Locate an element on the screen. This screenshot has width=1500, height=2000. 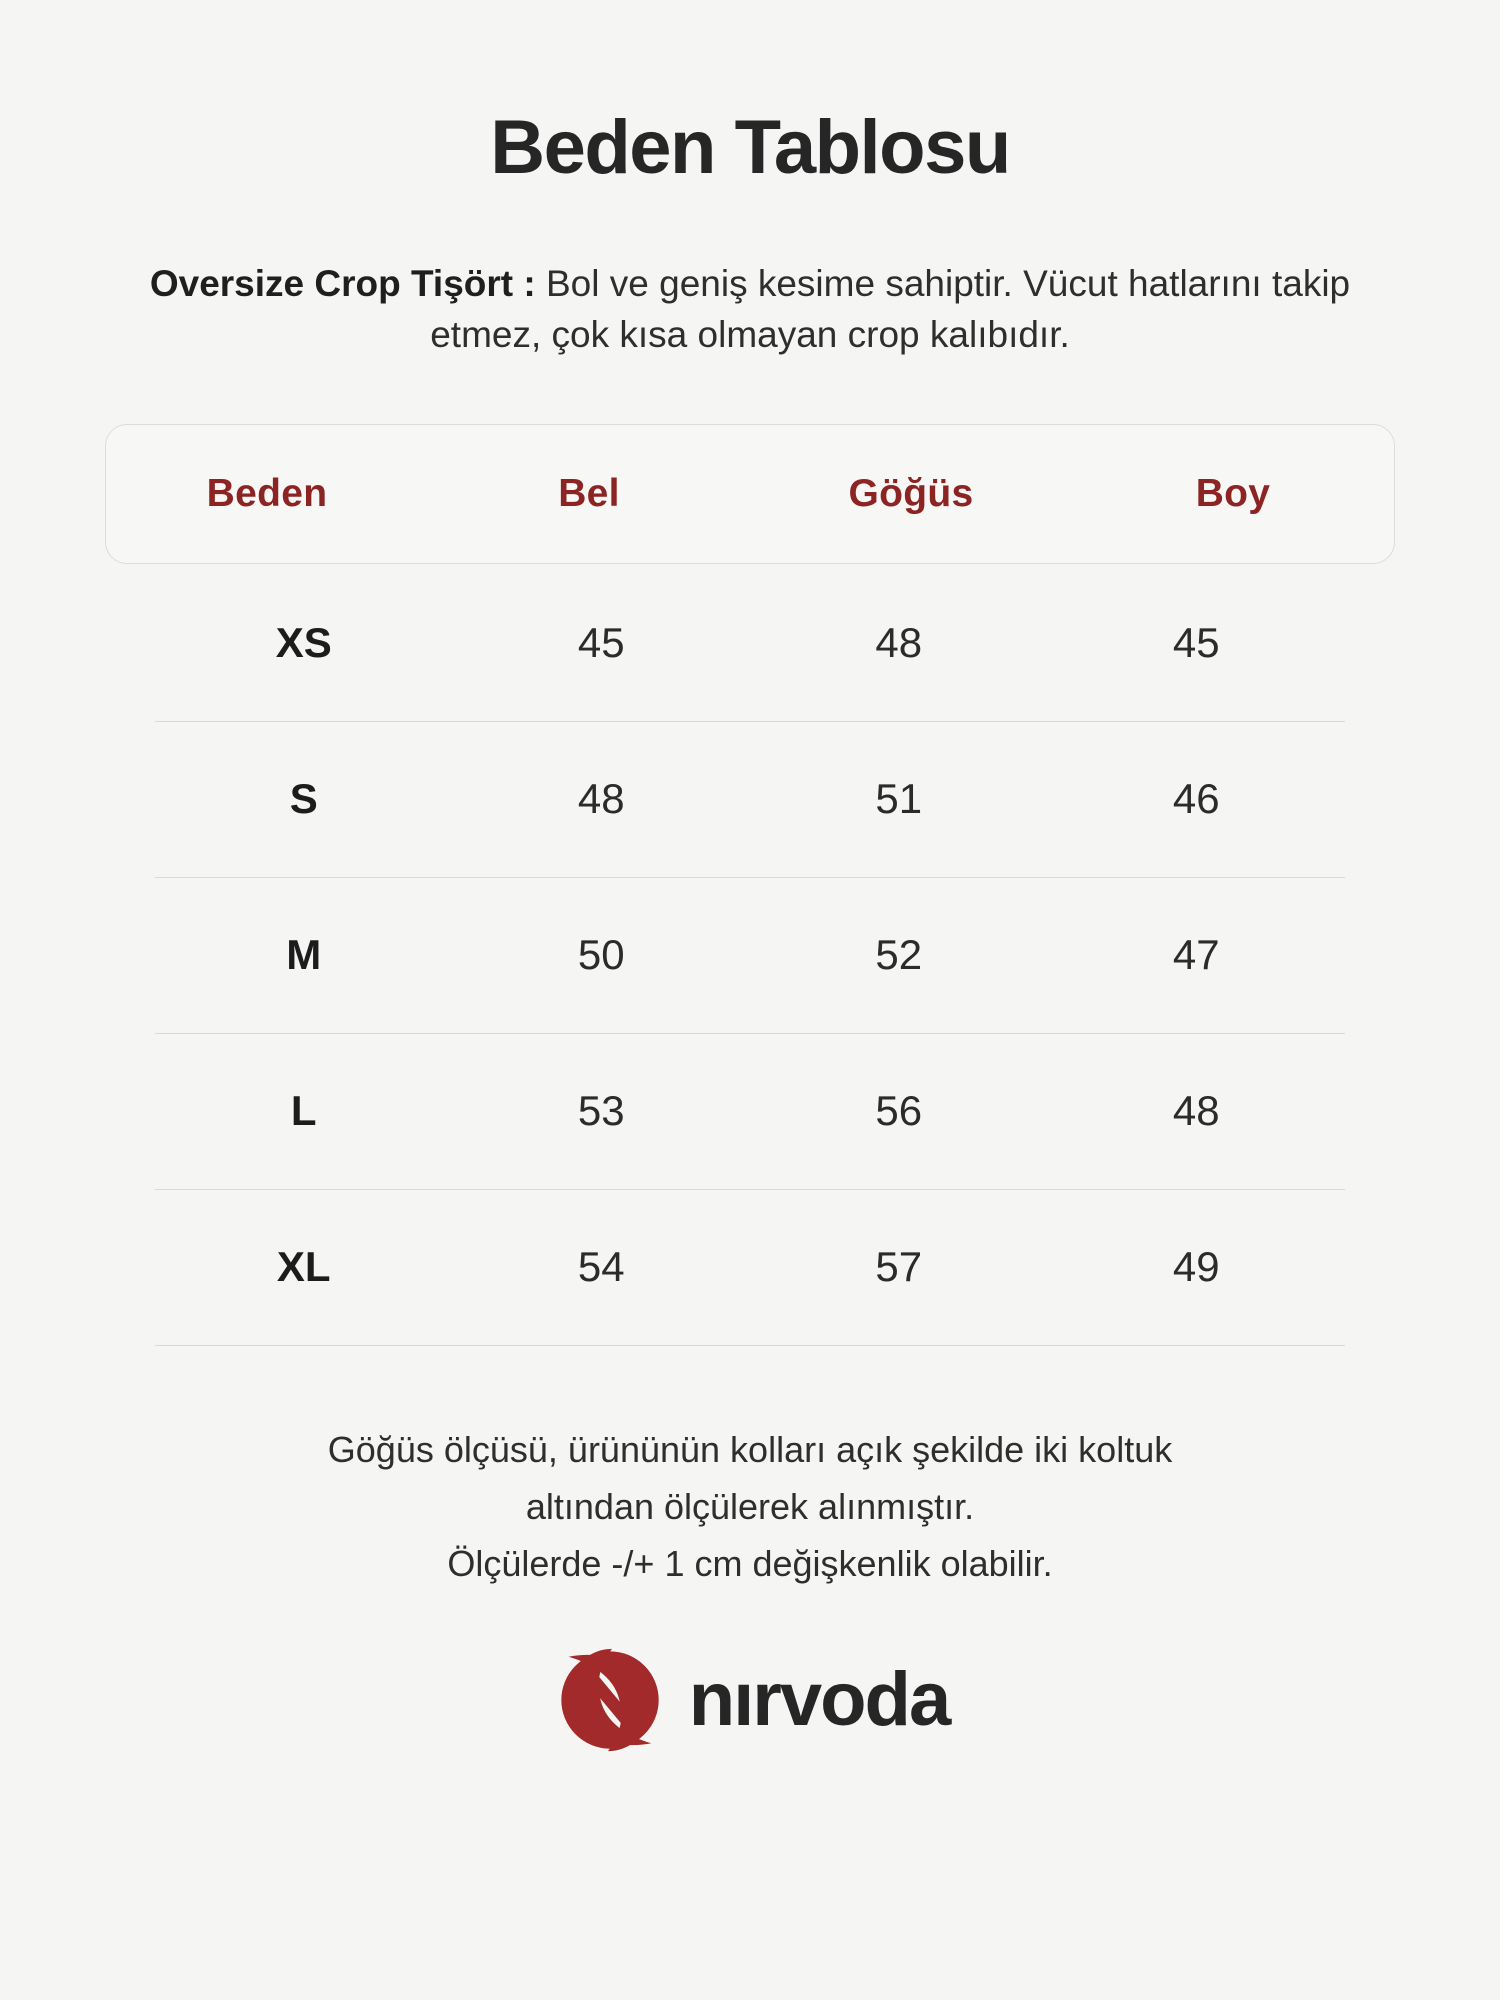
cell-beden: S is located at coordinates (303, 799).